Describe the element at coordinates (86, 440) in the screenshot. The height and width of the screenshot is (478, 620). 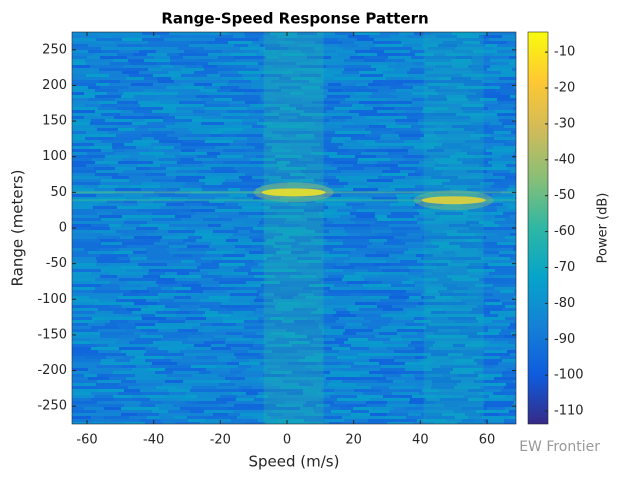
I see `x-tick-label: -60` at that location.